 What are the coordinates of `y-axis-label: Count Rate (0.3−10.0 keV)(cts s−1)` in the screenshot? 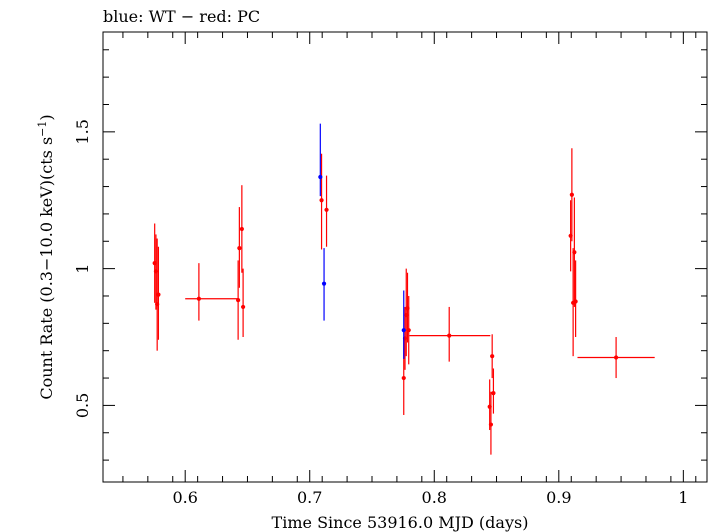 It's located at (46, 256).